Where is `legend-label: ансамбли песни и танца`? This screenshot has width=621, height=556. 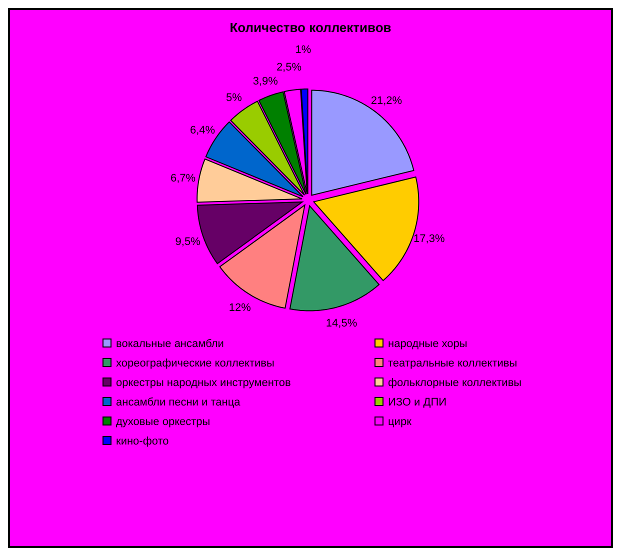
legend-label: ансамбли песни и танца is located at coordinates (179, 402).